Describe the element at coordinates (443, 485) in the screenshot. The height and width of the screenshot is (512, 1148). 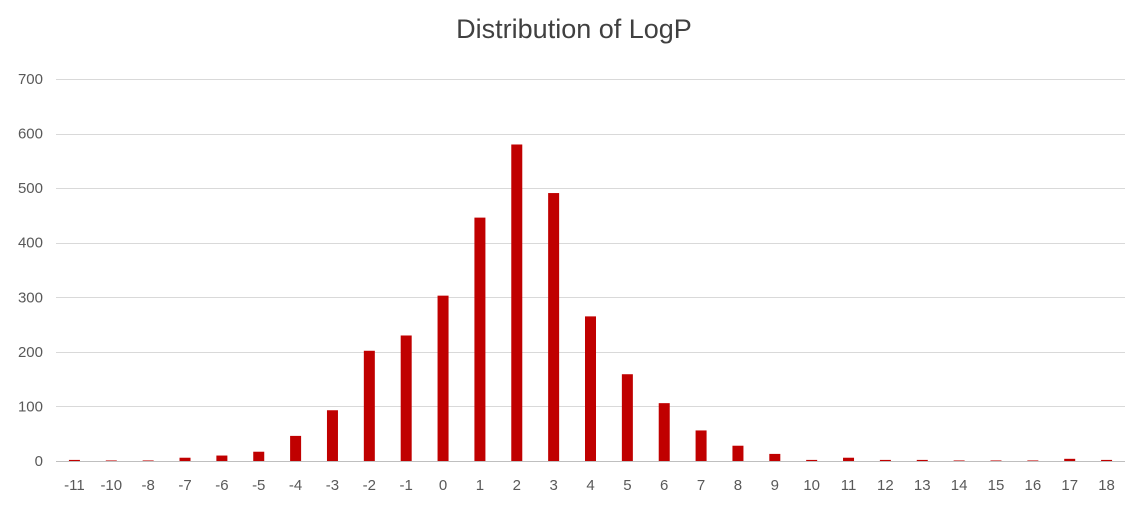
I see `x-tick-label: 0` at that location.